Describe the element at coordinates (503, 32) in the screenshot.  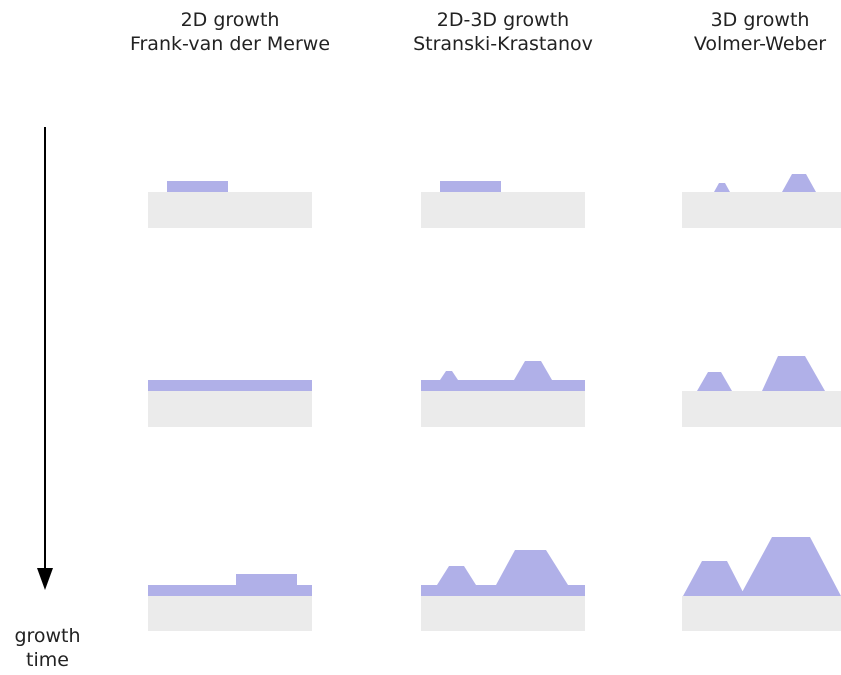
I see `column-title-stranski-krastanov: 2D-3D growth Stranski-Krastanov` at that location.